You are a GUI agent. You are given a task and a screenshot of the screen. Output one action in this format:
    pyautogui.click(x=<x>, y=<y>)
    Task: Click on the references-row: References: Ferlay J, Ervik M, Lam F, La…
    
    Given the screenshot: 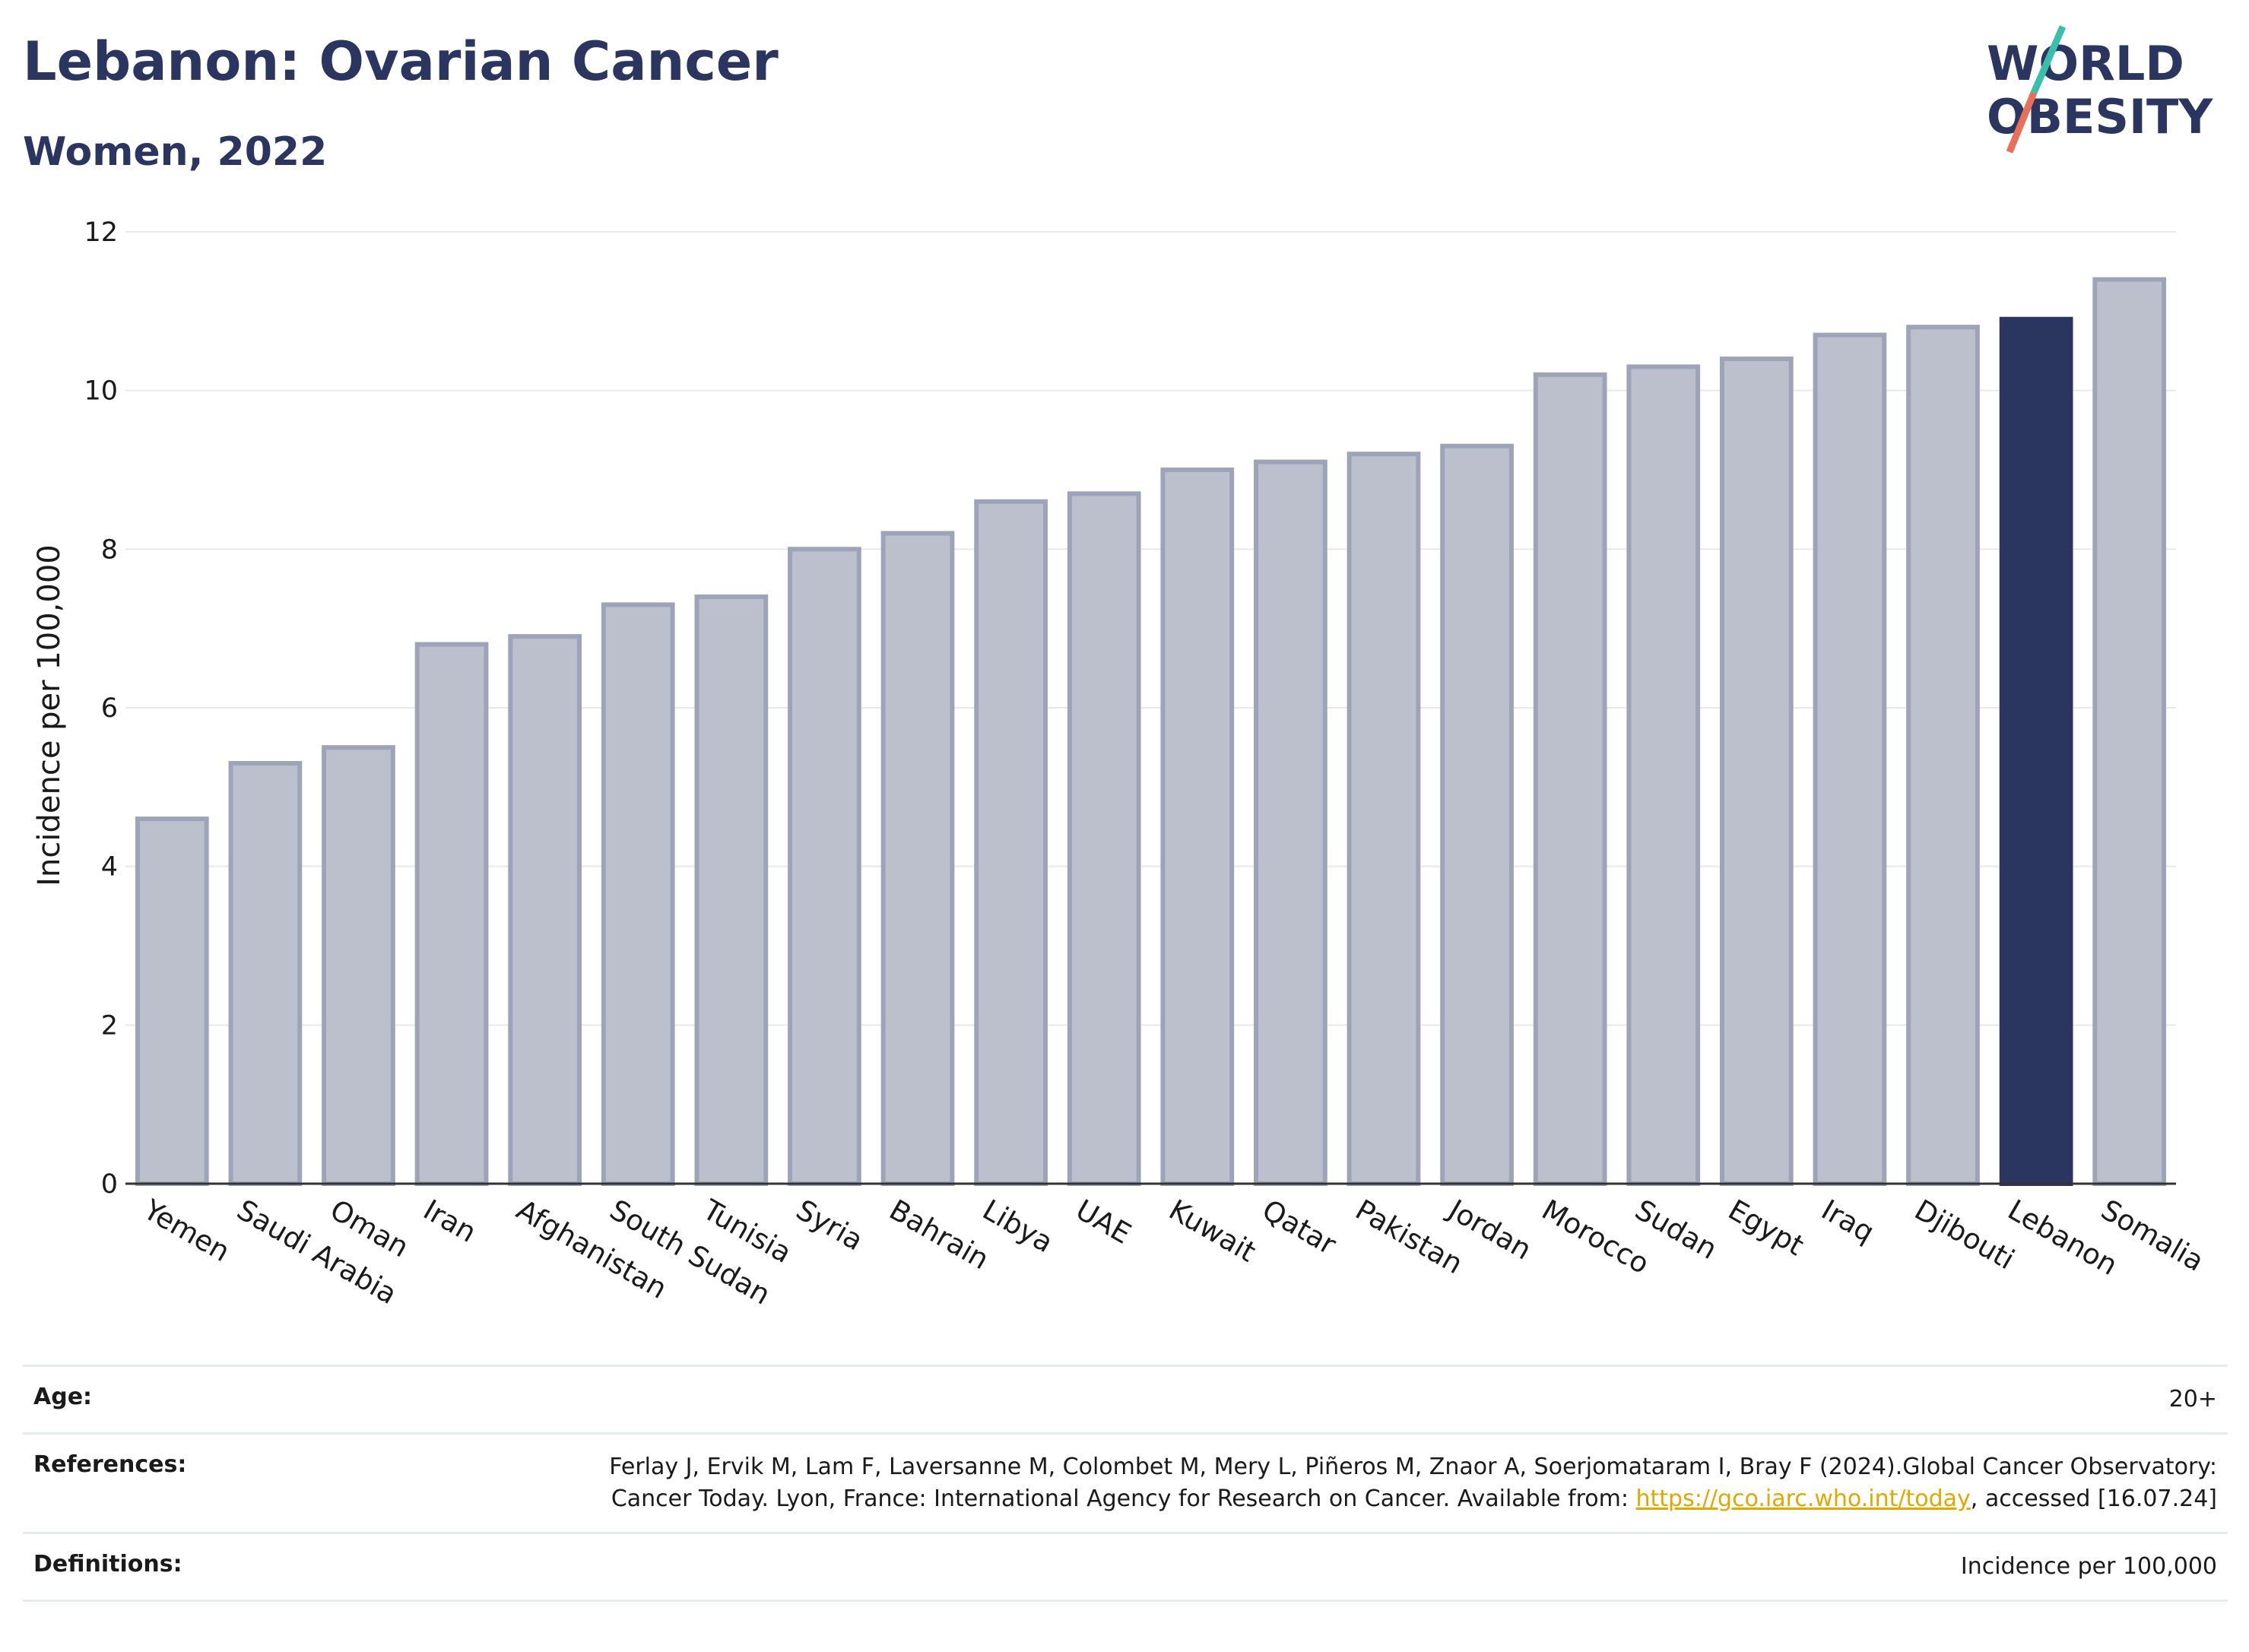 What is the action you would take?
    pyautogui.click(x=1125, y=1482)
    